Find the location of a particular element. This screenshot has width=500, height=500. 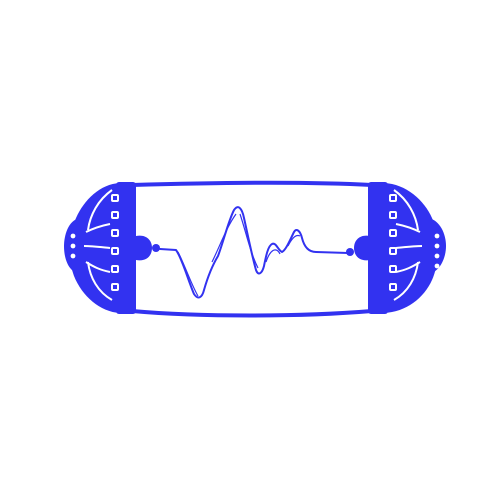

right-rivets is located at coordinates (393, 242).